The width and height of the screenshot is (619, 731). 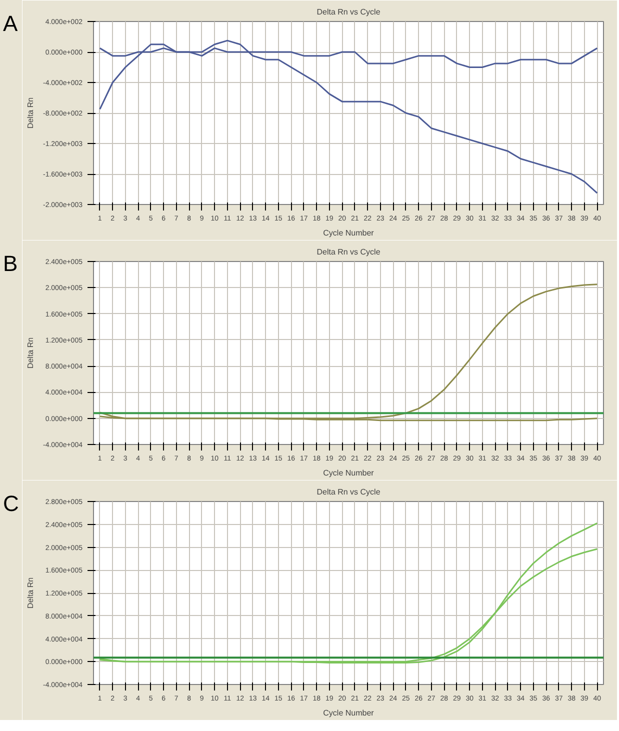 What do you see at coordinates (11, 504) in the screenshot?
I see `text: C` at bounding box center [11, 504].